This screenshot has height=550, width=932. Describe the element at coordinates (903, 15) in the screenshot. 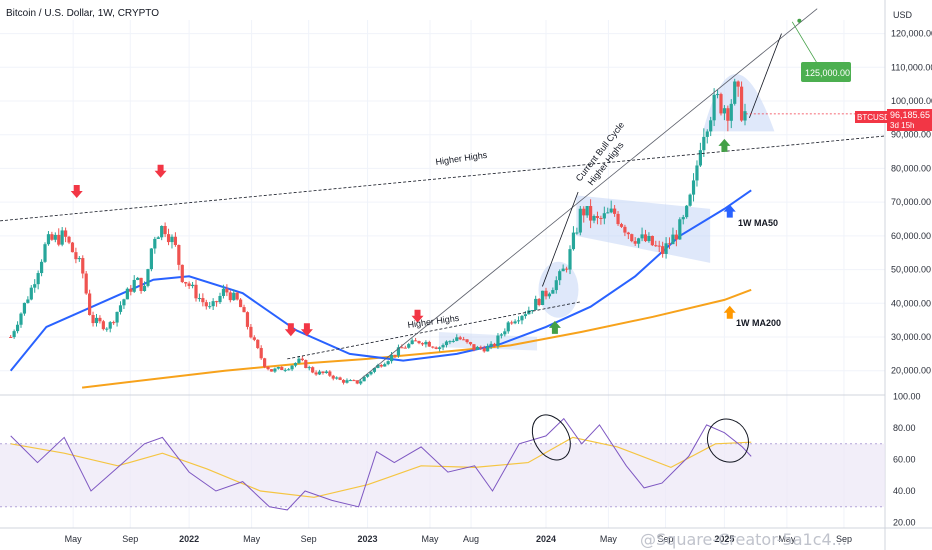

I see `currency-label: USD` at that location.